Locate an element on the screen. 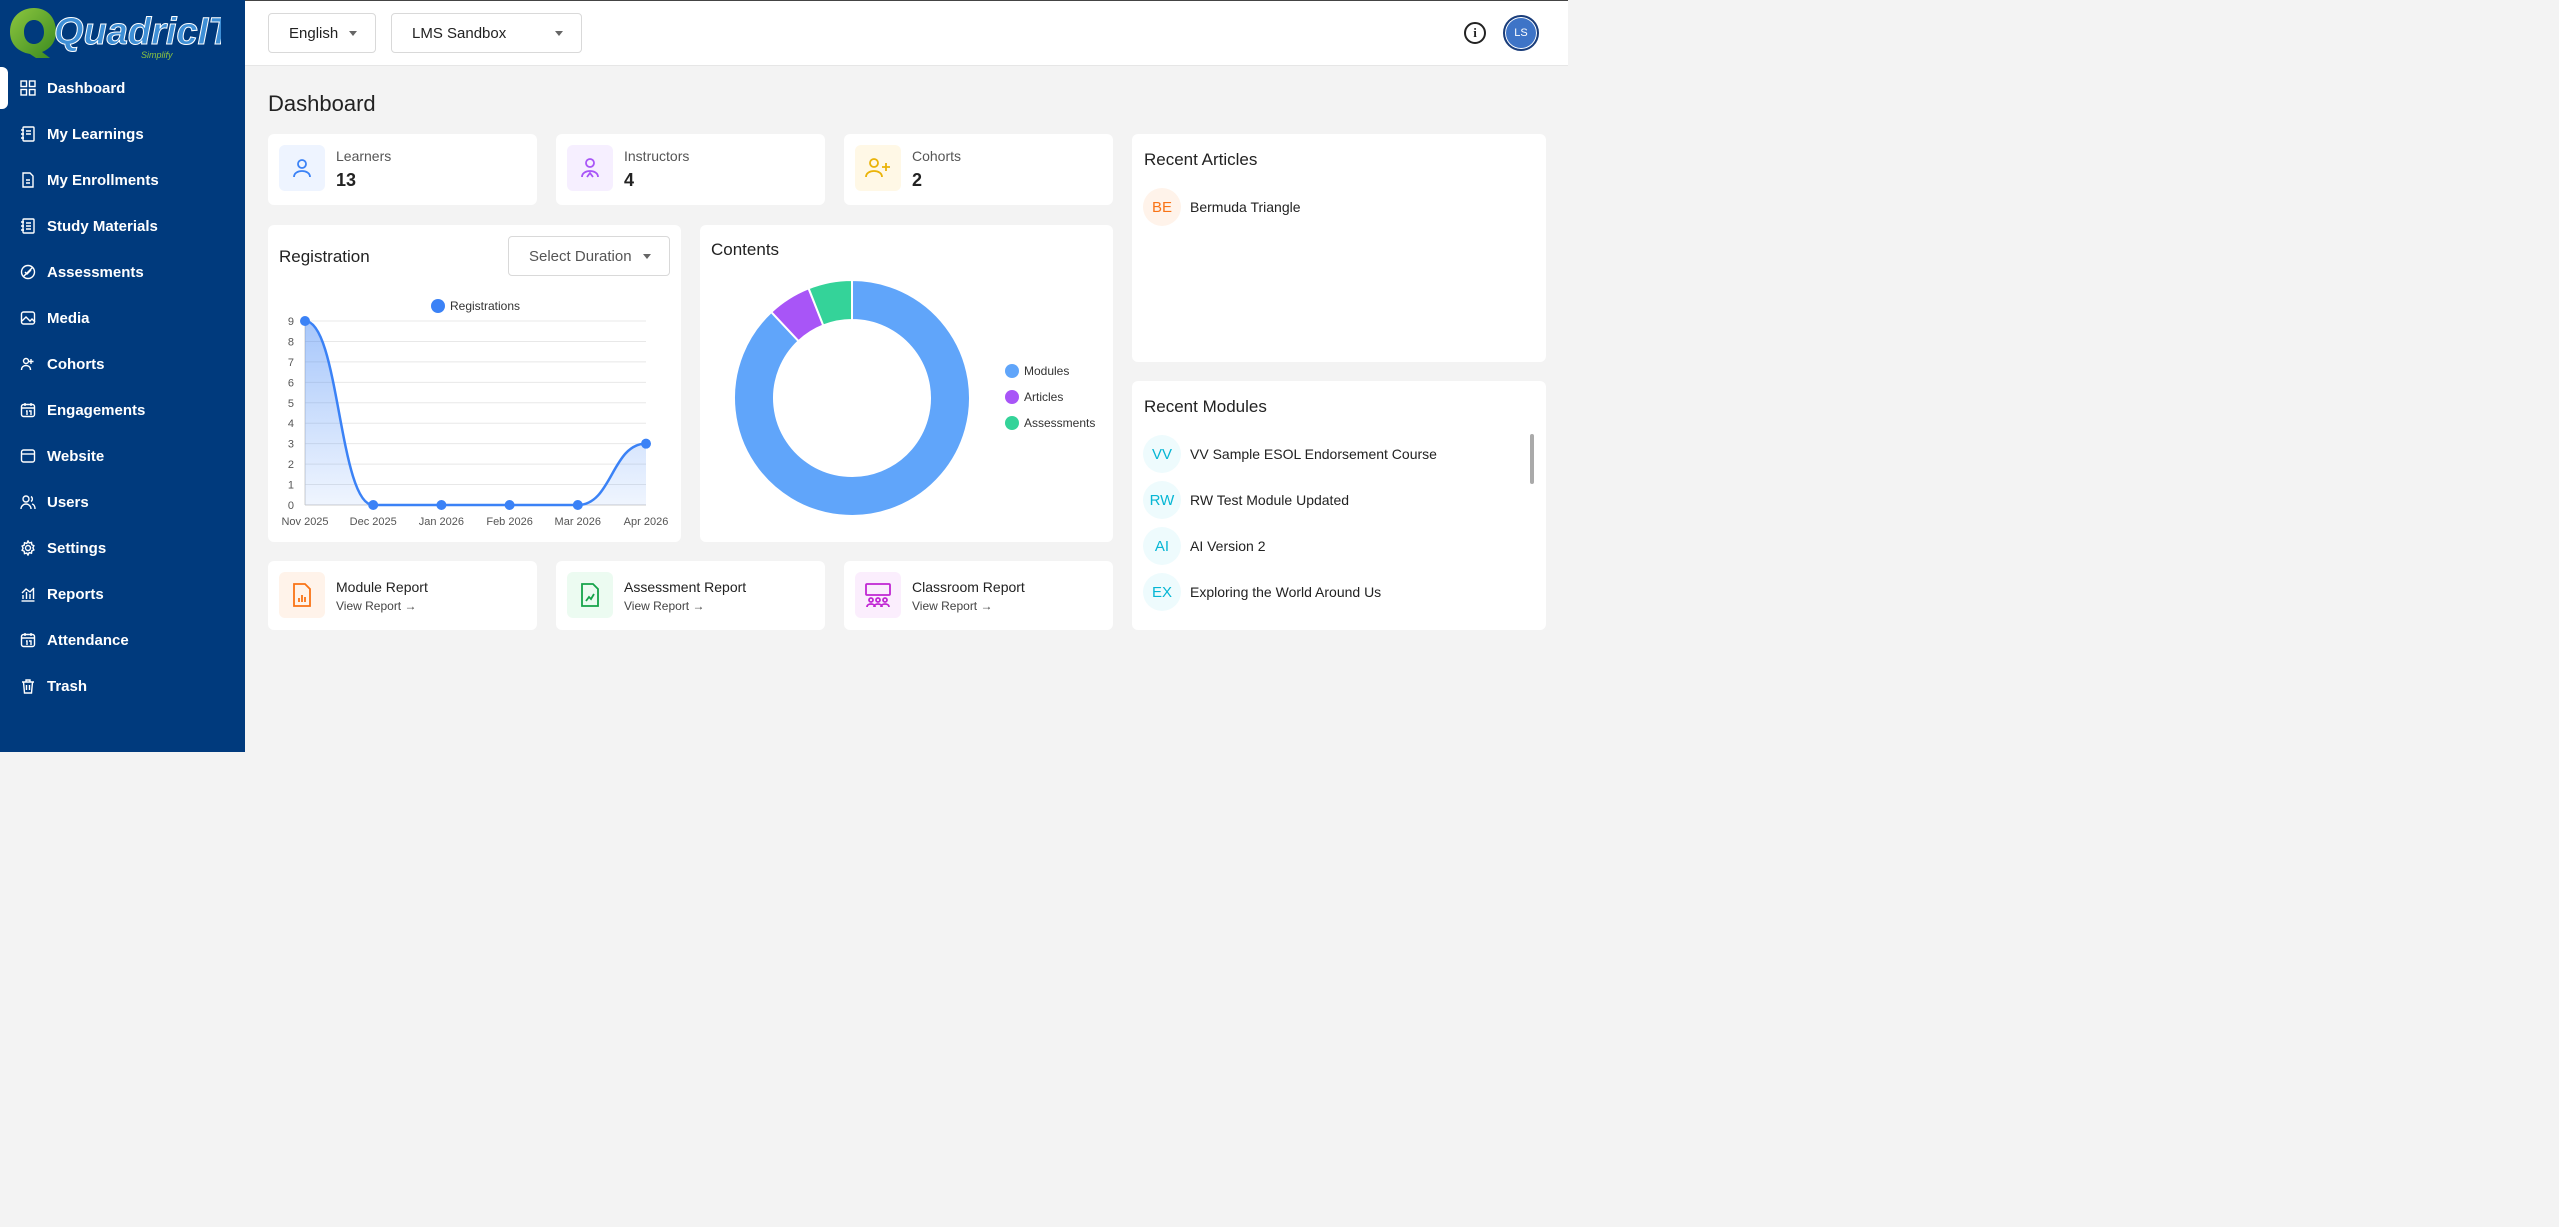 The width and height of the screenshot is (2559, 1227). topbar: English LMS Sandbox i LS is located at coordinates (906, 33).